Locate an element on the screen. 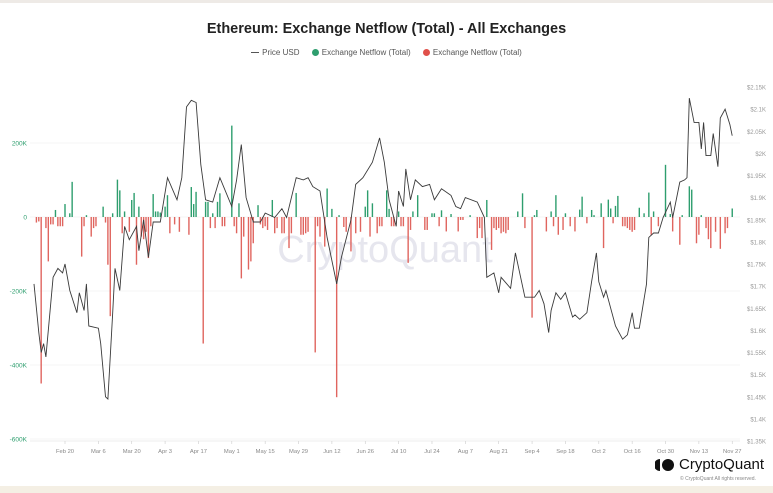 The image size is (773, 493). x-axis-tick-label: Jul 24 is located at coordinates (432, 452).